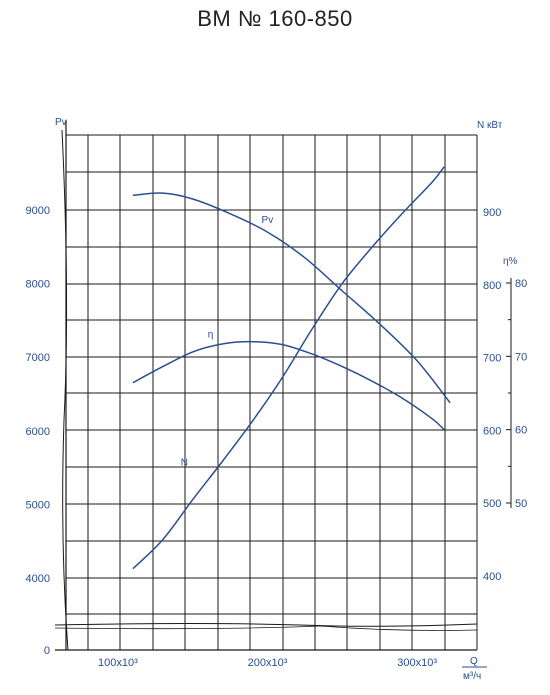  Describe the element at coordinates (516, 394) in the screenshot. I see `eta-axis-ticks: 50 60 70 80` at that location.